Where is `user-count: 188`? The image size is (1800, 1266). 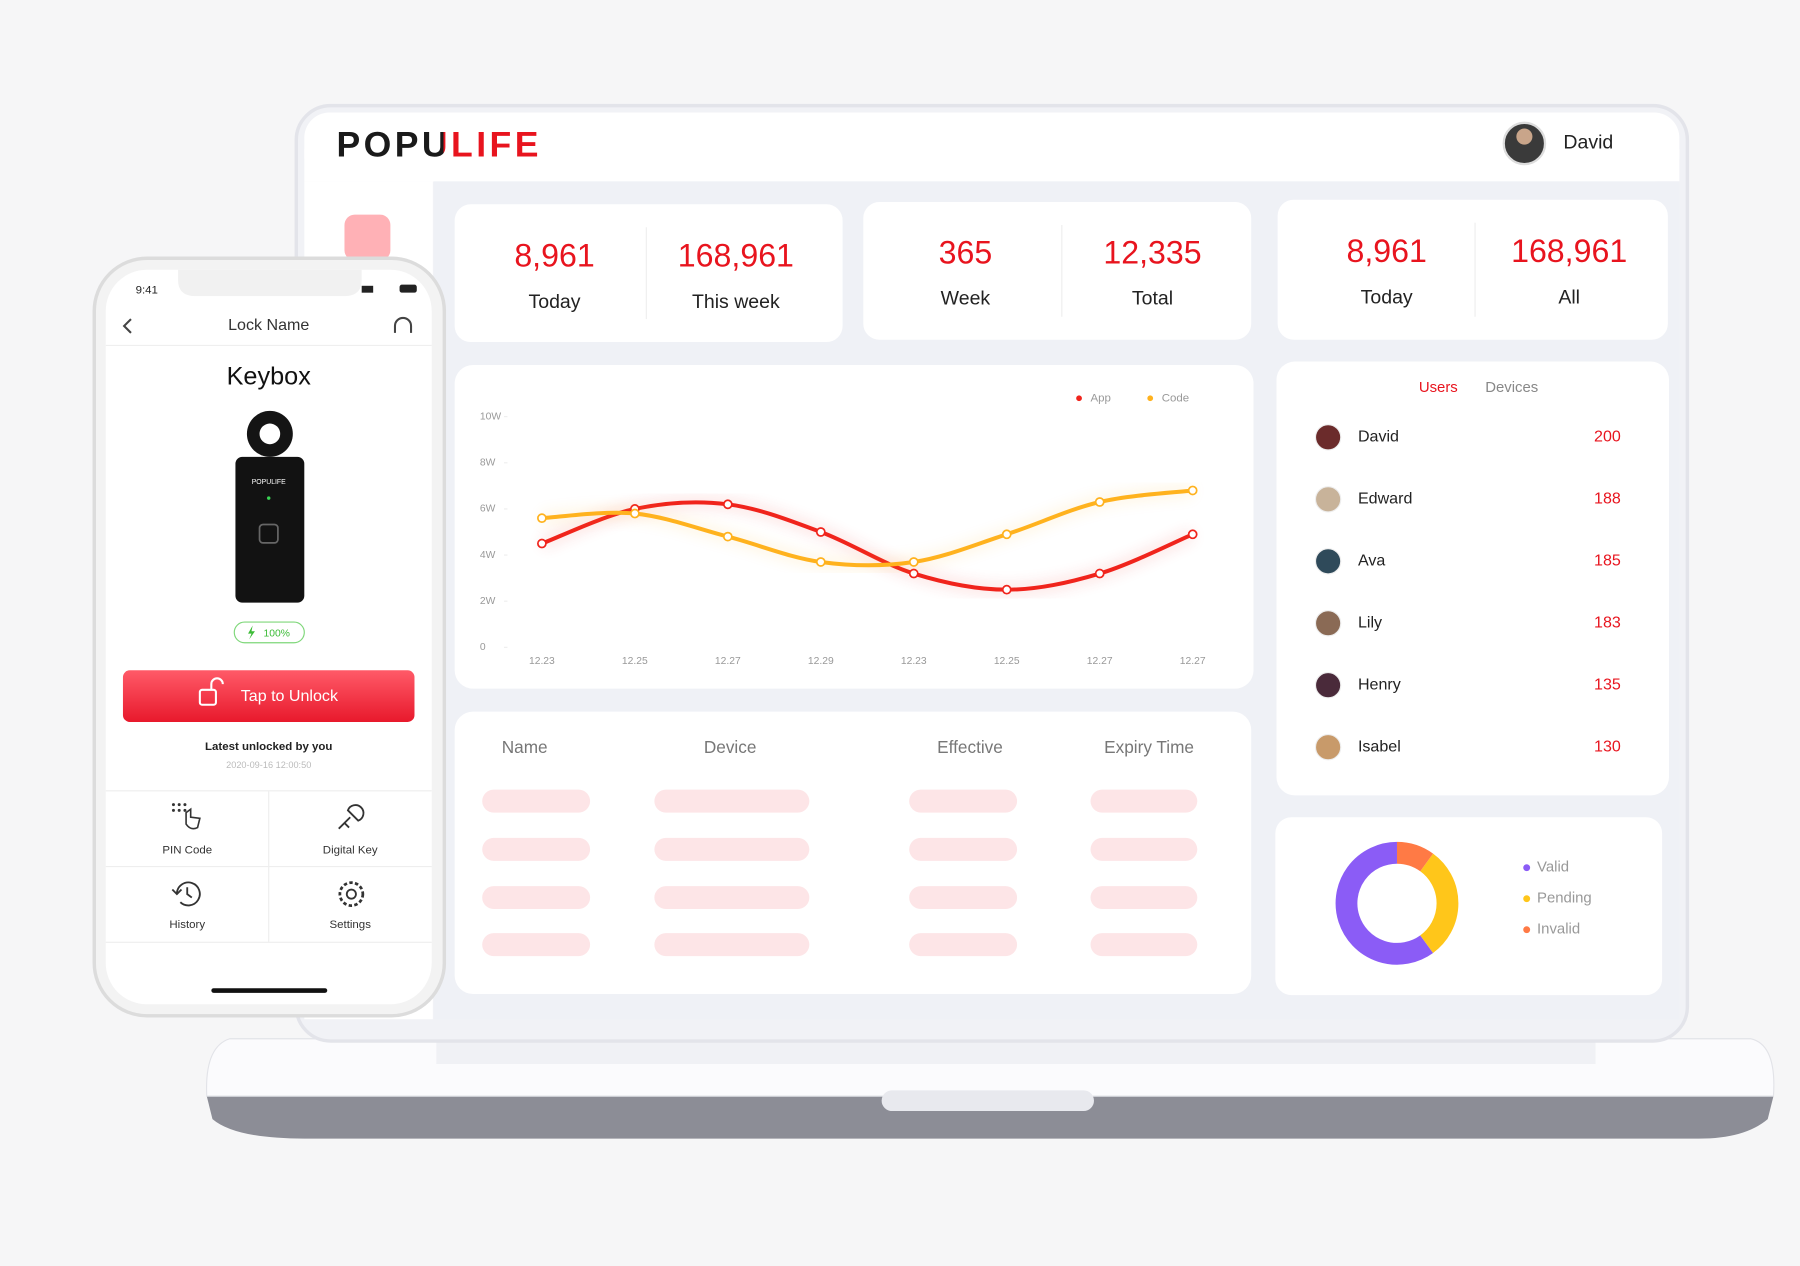 user-count: 188 is located at coordinates (1607, 499).